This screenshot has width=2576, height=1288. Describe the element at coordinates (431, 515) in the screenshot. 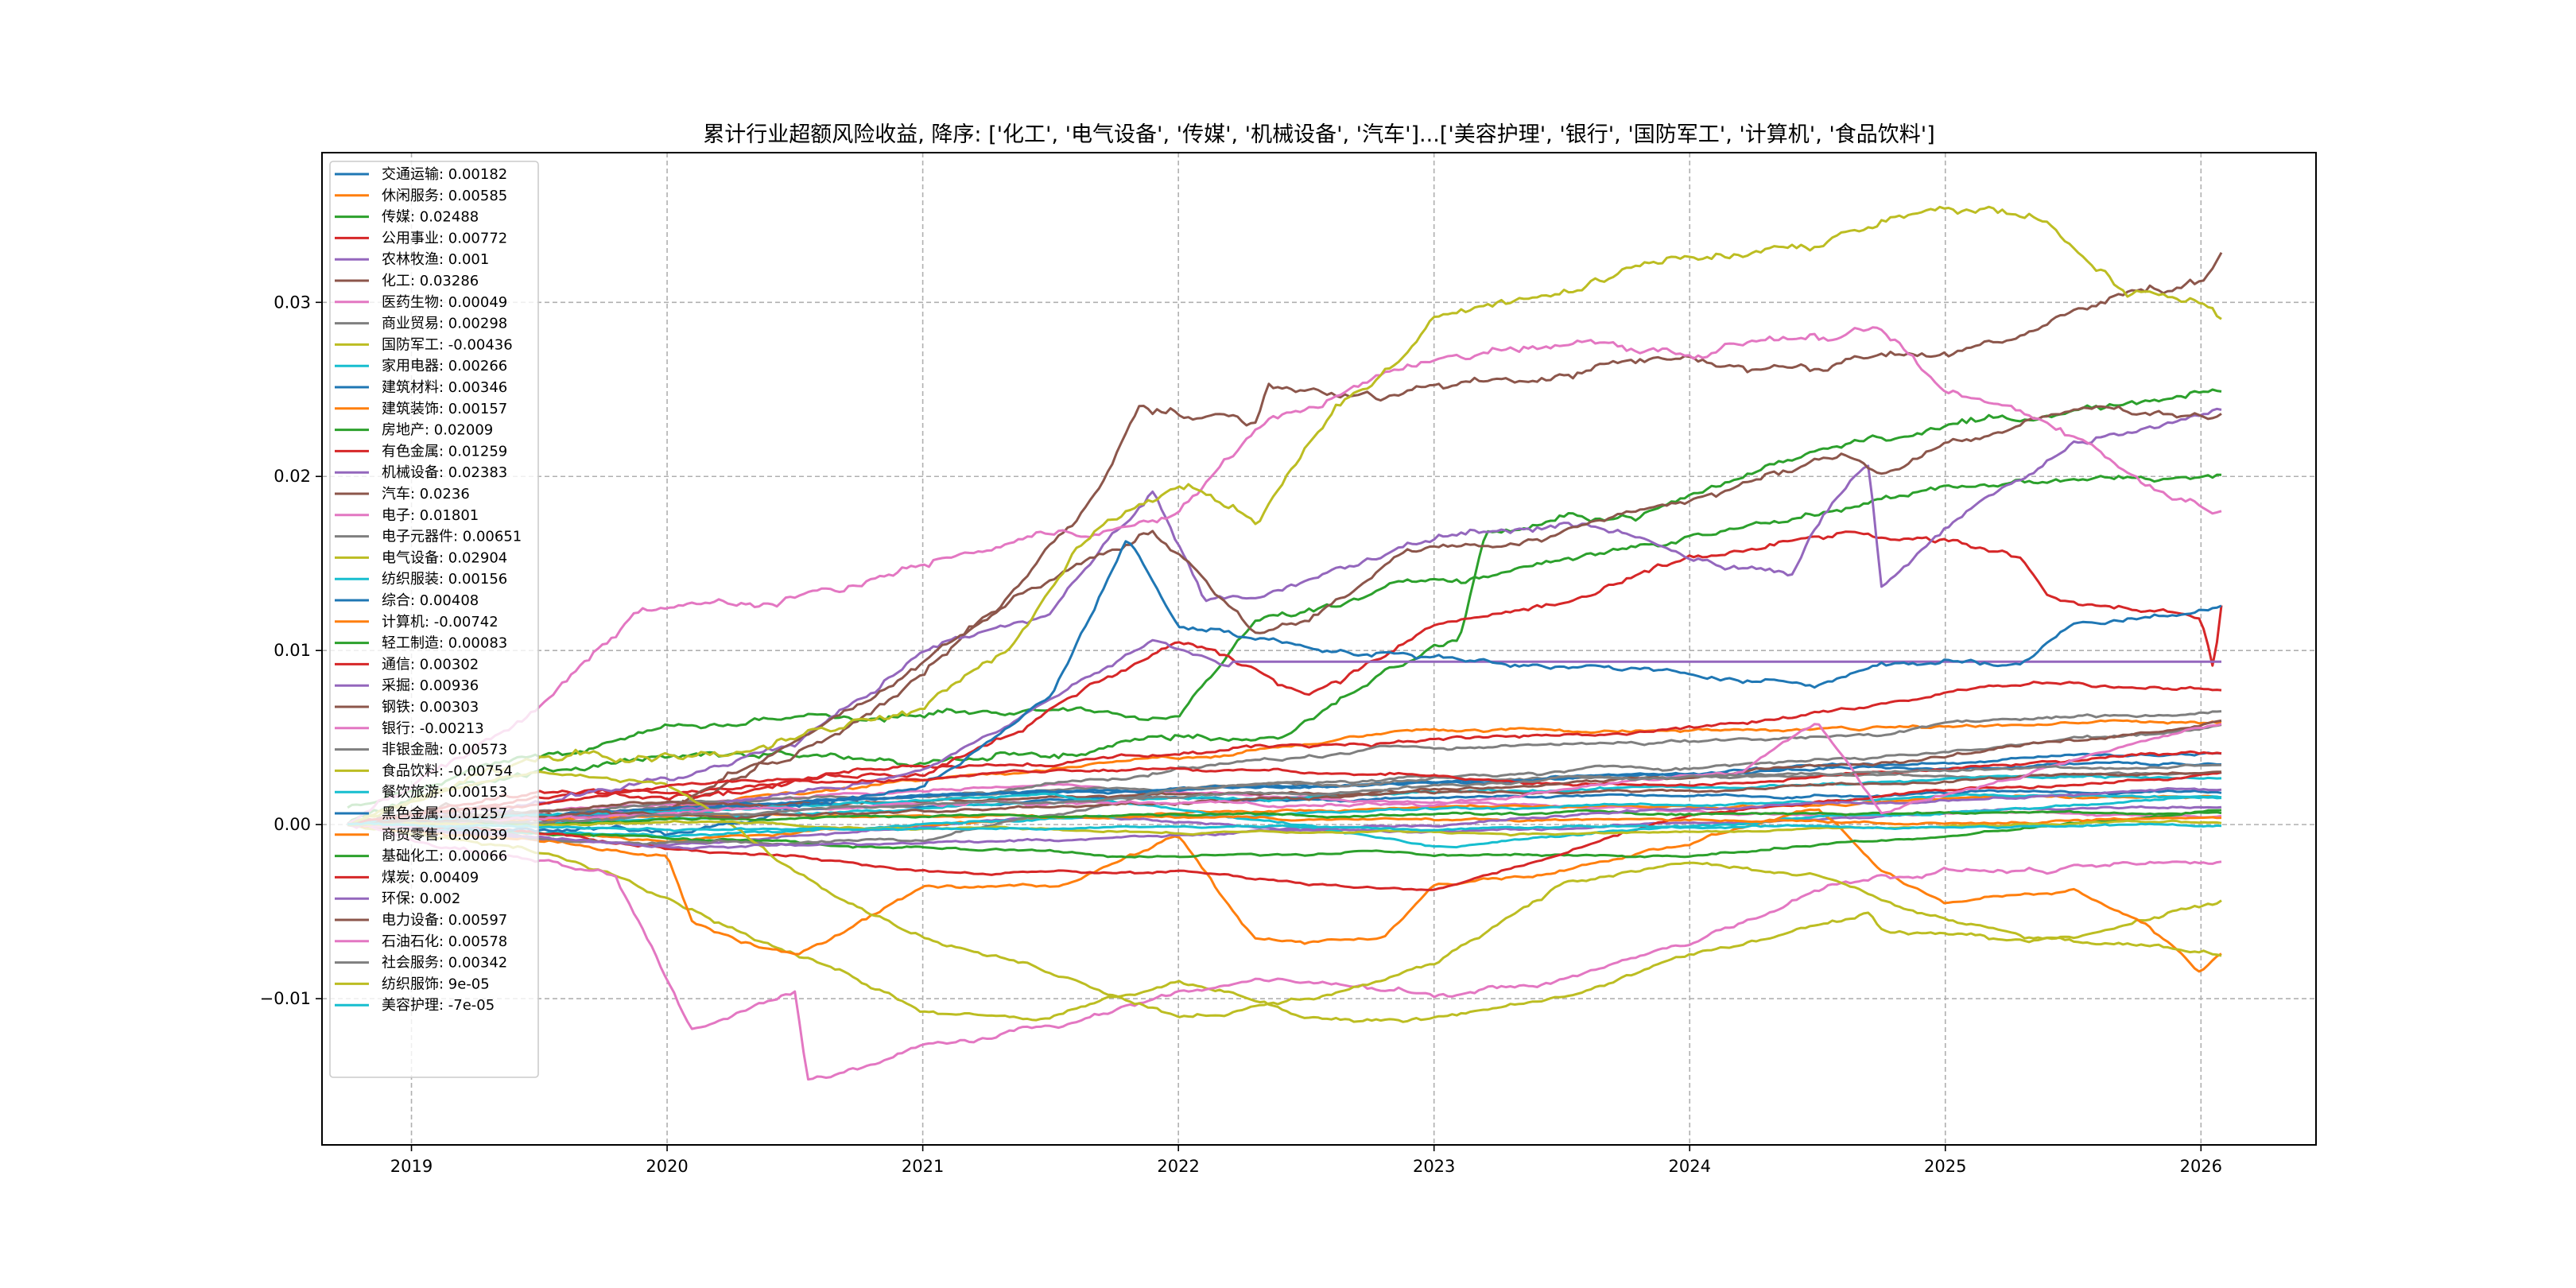

I see `legend-label: 电子: 0.01801` at that location.